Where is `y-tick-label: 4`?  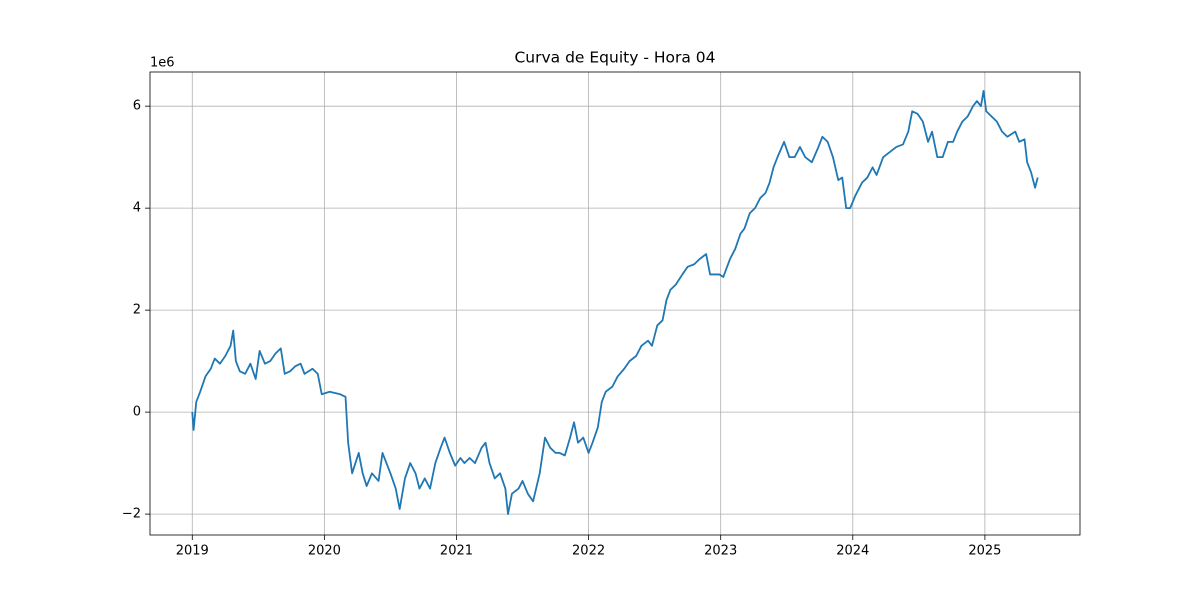
y-tick-label: 4 is located at coordinates (137, 208).